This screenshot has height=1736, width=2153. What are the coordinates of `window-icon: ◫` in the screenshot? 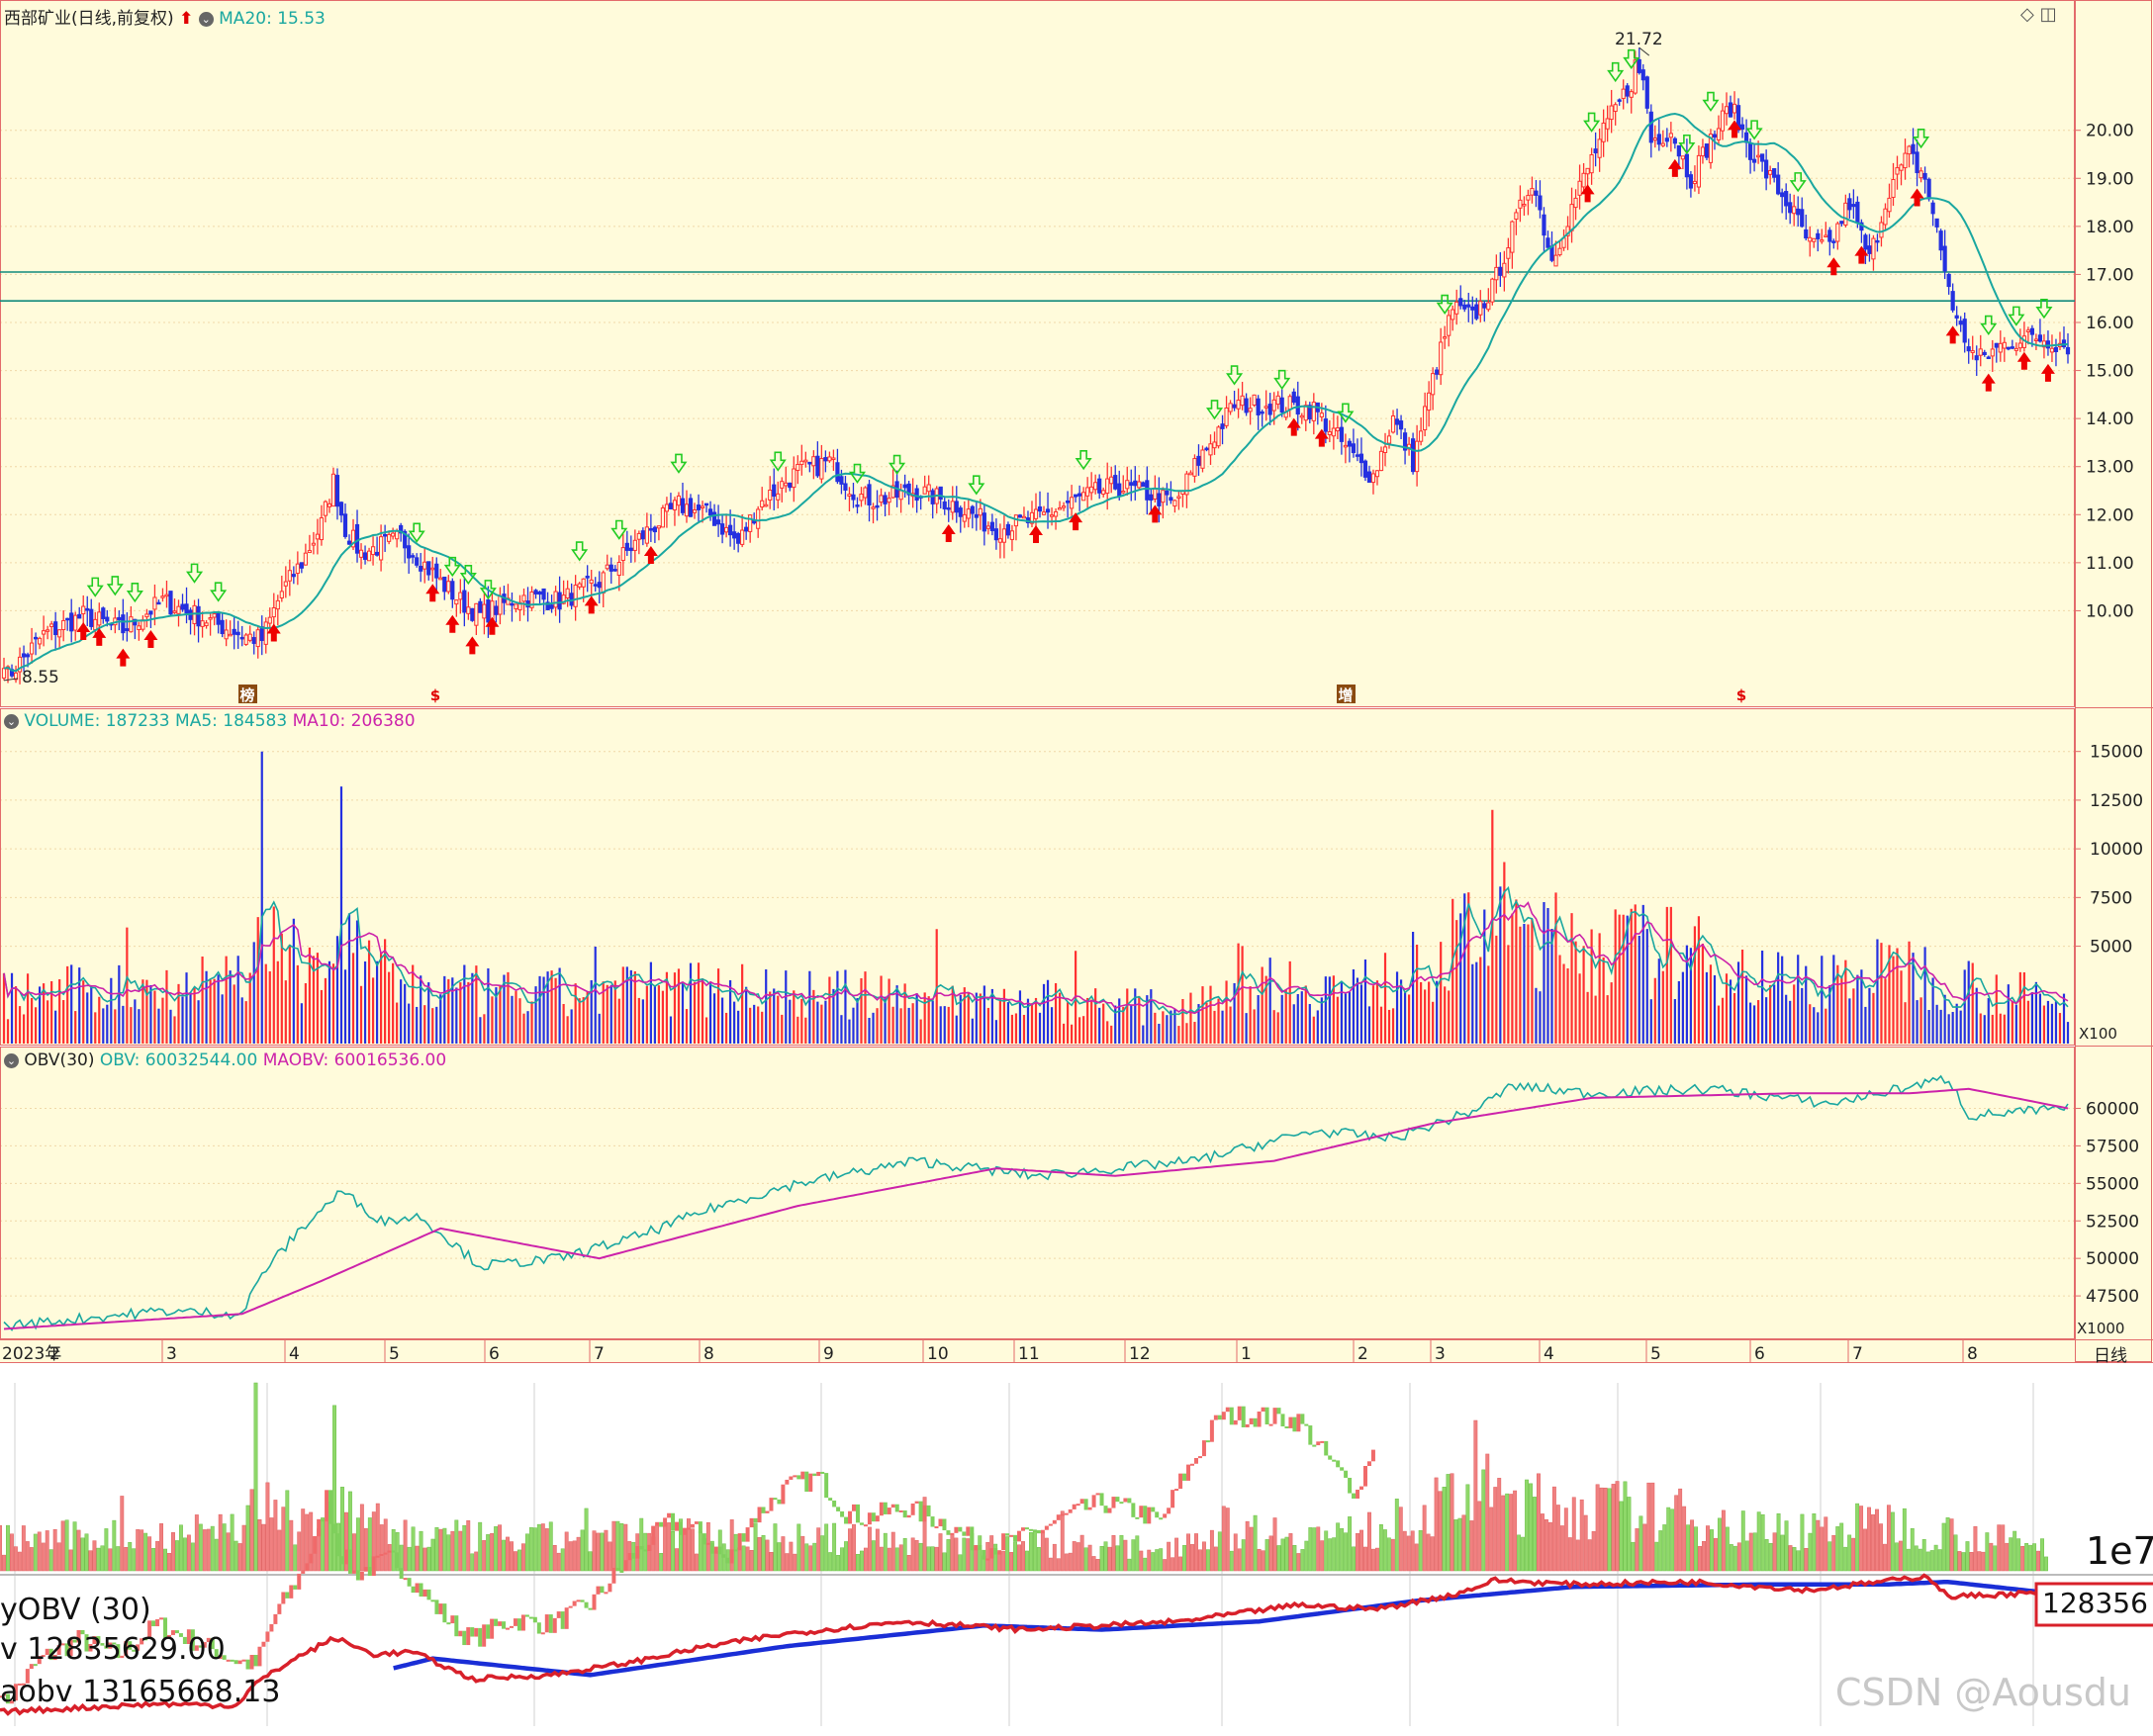 It's located at (2048, 14).